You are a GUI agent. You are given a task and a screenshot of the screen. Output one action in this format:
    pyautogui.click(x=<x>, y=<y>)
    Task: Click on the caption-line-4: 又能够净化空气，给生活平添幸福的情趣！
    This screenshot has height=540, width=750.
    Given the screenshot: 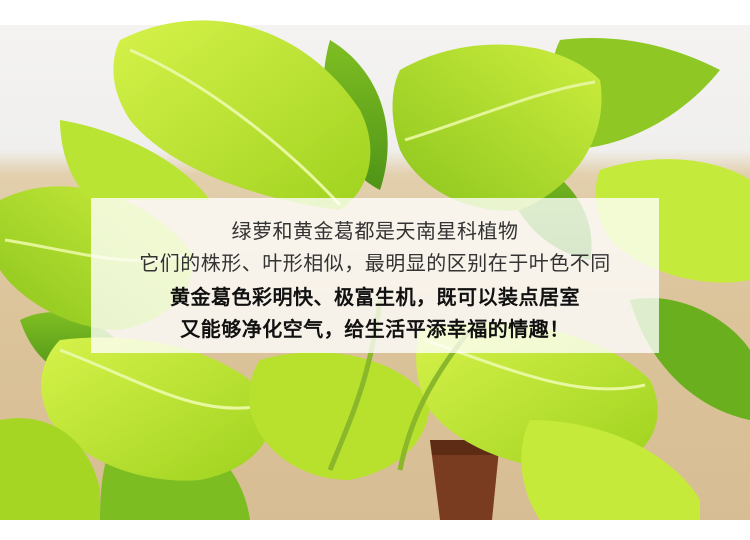 What is the action you would take?
    pyautogui.click(x=375, y=329)
    